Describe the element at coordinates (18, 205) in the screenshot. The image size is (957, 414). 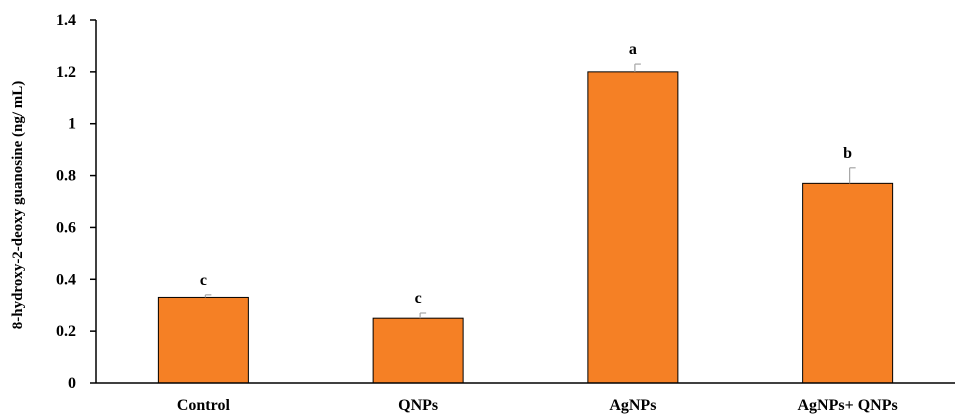
I see `y-axis-label: 8-hydroxy-2-deoxy guanosine (ng/ mL)` at that location.